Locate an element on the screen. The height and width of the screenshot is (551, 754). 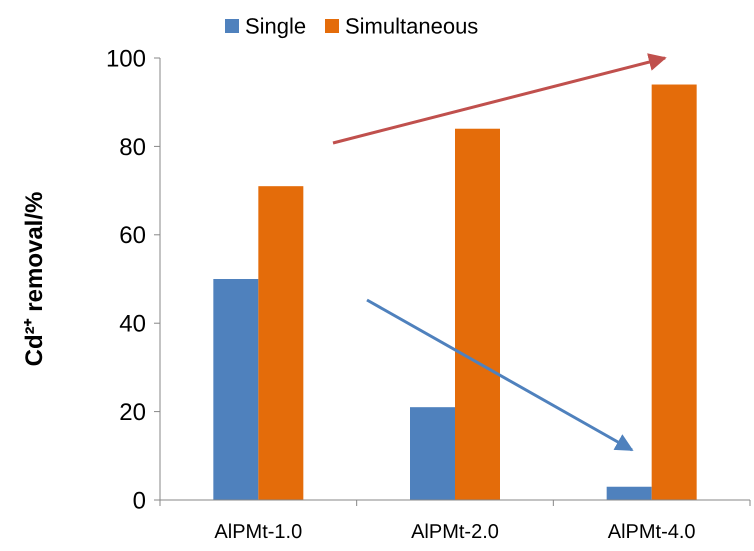
y-tick-label: 40 is located at coordinates (132, 324).